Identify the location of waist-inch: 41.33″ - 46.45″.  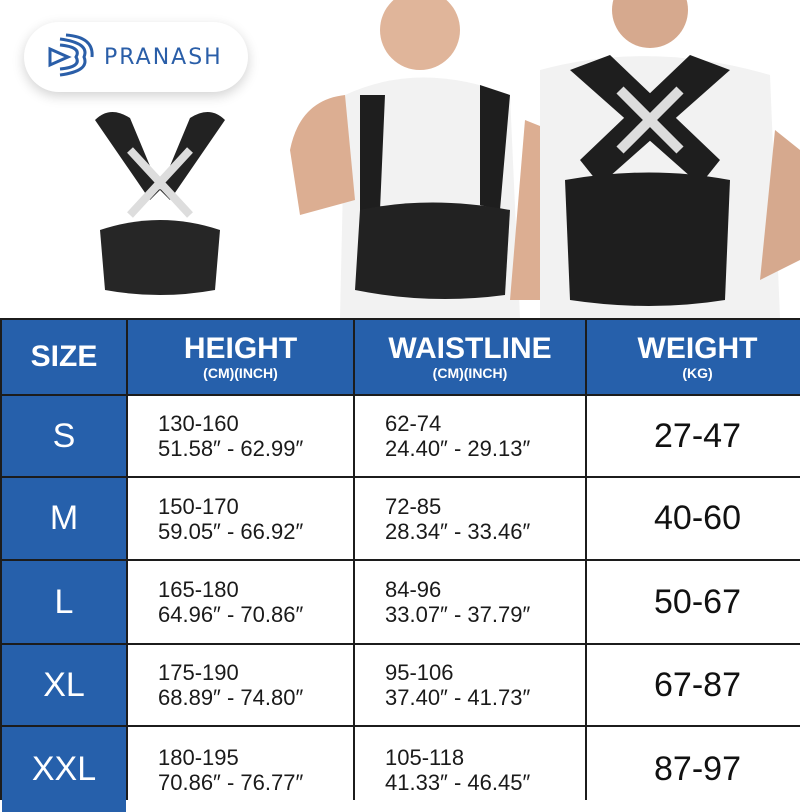
(458, 782).